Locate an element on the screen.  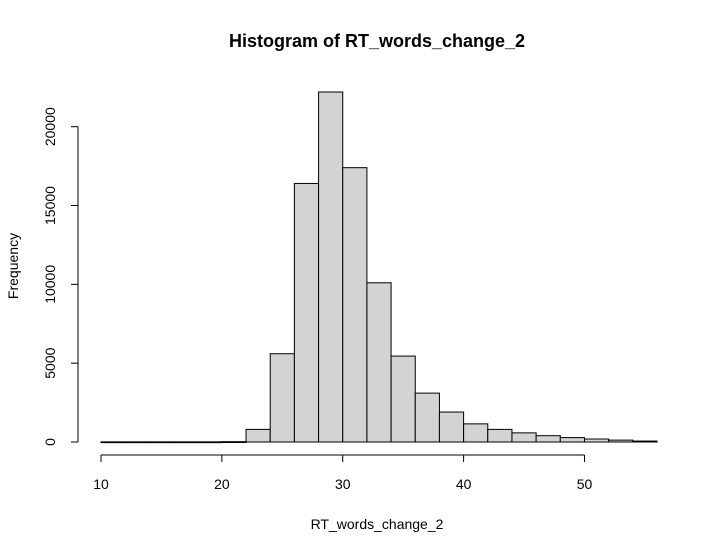
y-tick-label: 10000 is located at coordinates (50, 284).